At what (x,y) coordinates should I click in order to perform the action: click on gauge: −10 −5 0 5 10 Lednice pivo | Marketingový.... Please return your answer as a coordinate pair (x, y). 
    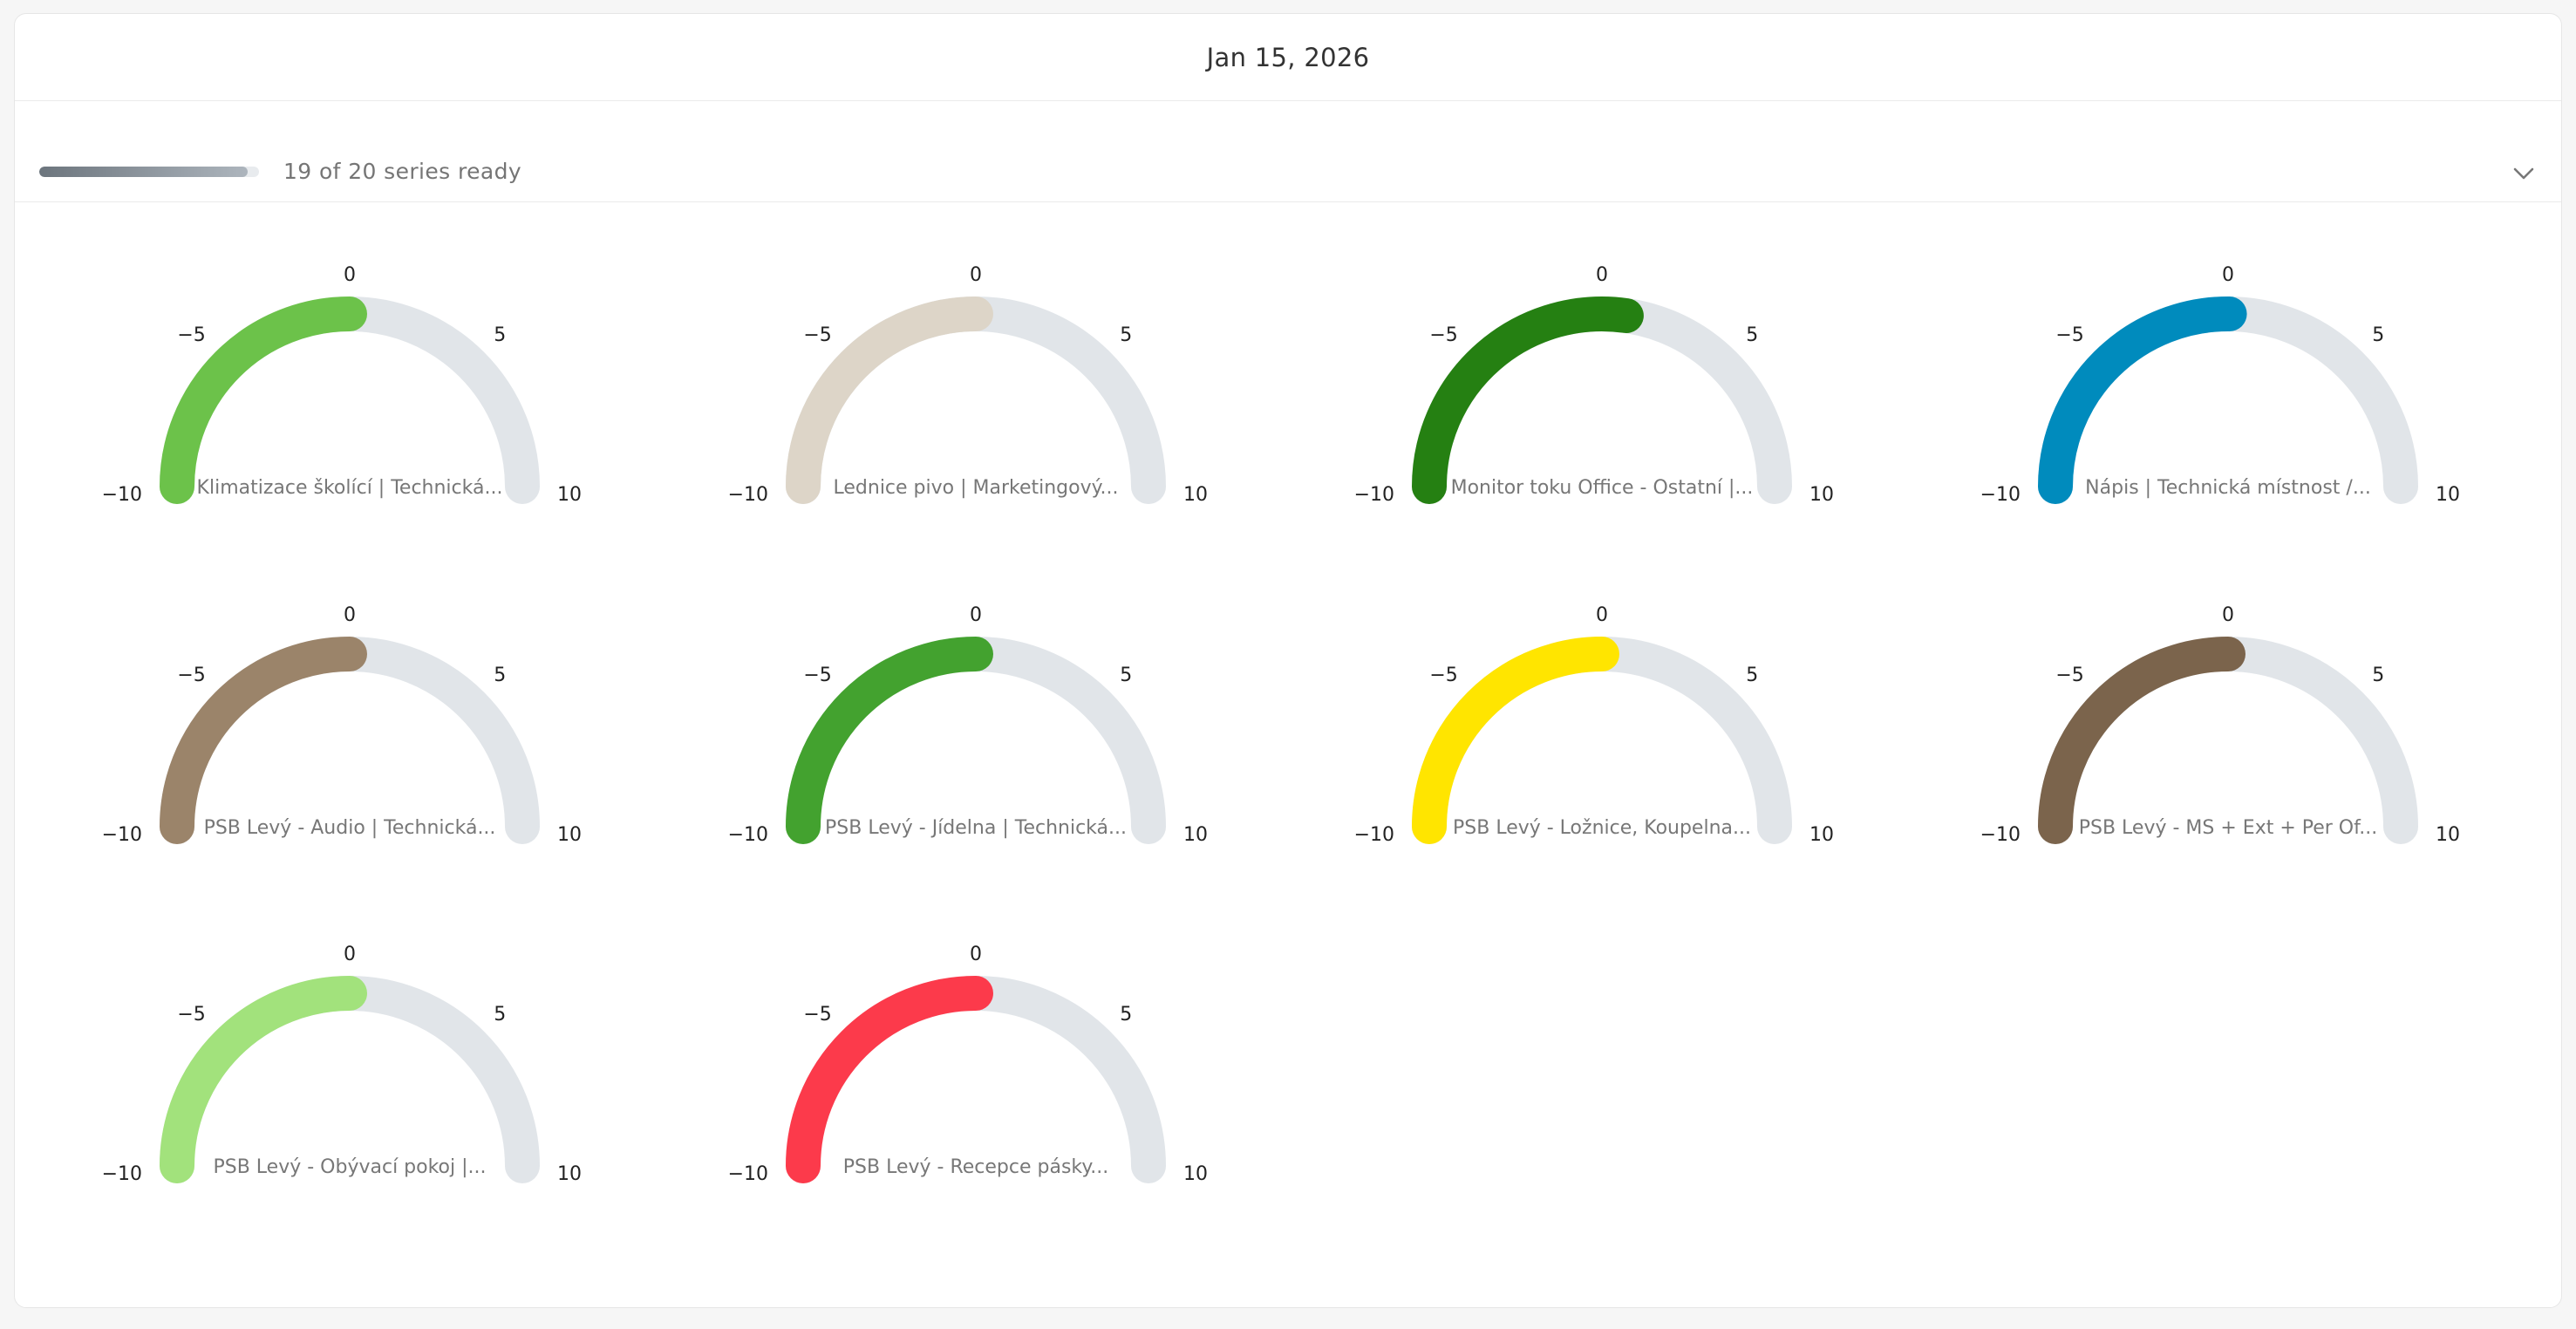
    Looking at the image, I should click on (968, 385).